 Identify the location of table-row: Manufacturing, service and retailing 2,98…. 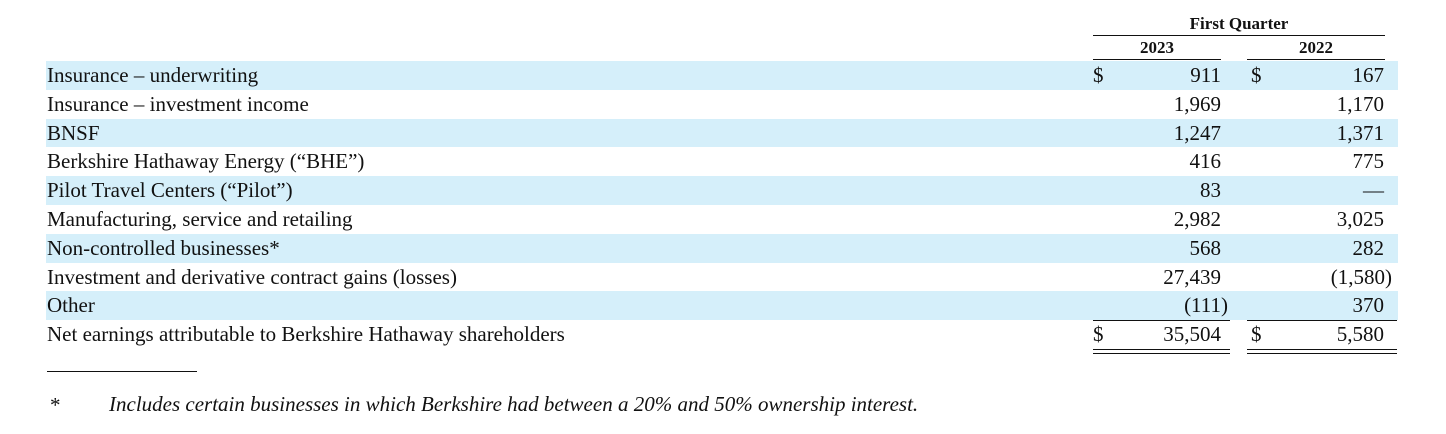
(723, 219).